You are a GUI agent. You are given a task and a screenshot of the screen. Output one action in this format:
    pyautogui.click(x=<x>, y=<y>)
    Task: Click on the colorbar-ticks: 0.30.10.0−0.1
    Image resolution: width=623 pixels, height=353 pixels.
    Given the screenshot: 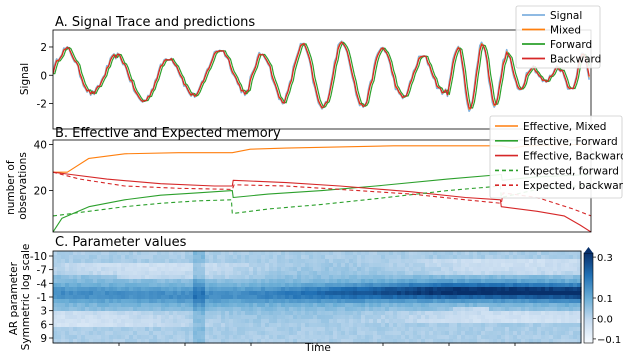 What is the action you would take?
    pyautogui.click(x=607, y=299)
    